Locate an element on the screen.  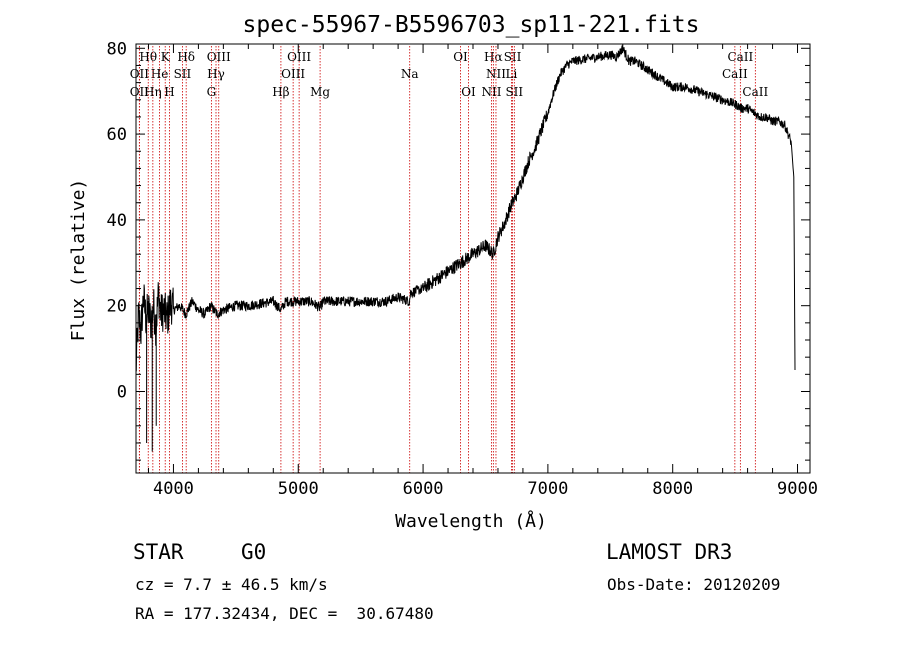
emission-line-label: Mg is located at coordinates (320, 92).